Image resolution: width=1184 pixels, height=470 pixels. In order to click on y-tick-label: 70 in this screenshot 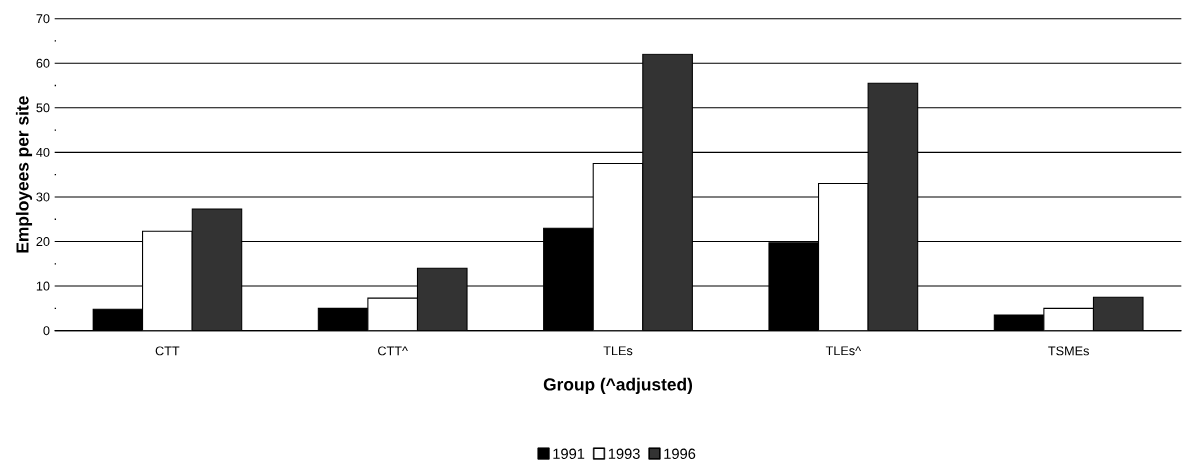, I will do `click(43, 19)`.